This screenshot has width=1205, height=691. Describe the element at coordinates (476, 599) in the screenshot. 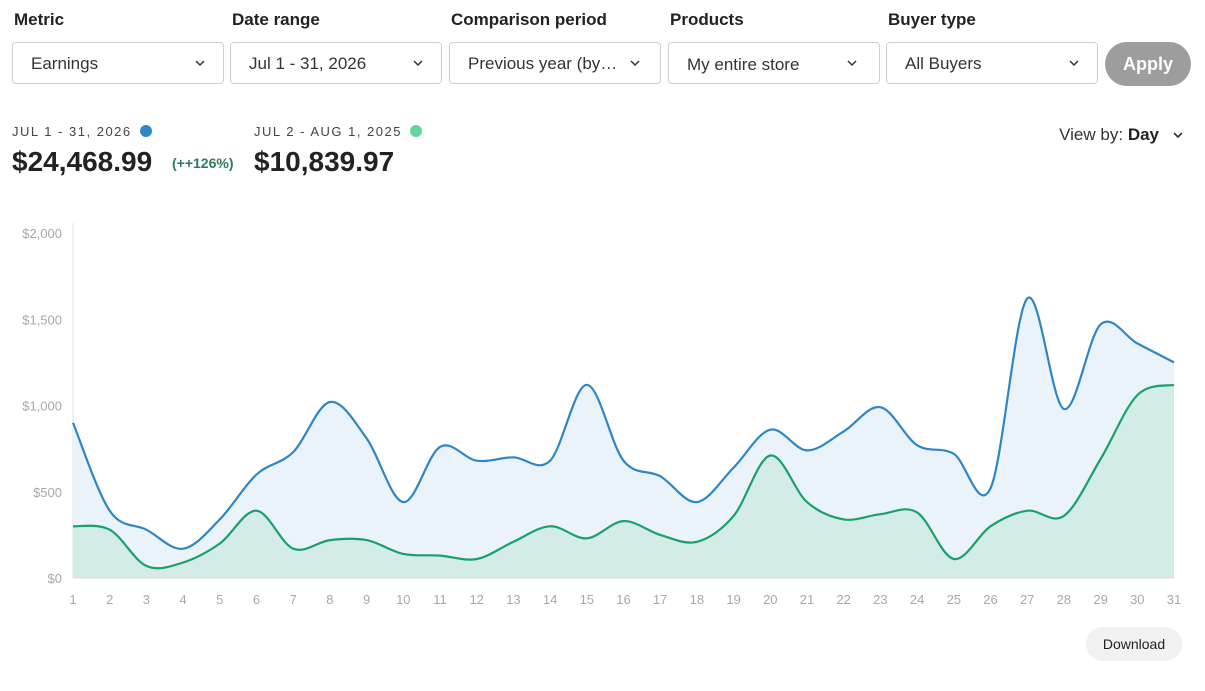

I see `x-tick-label: 12` at that location.